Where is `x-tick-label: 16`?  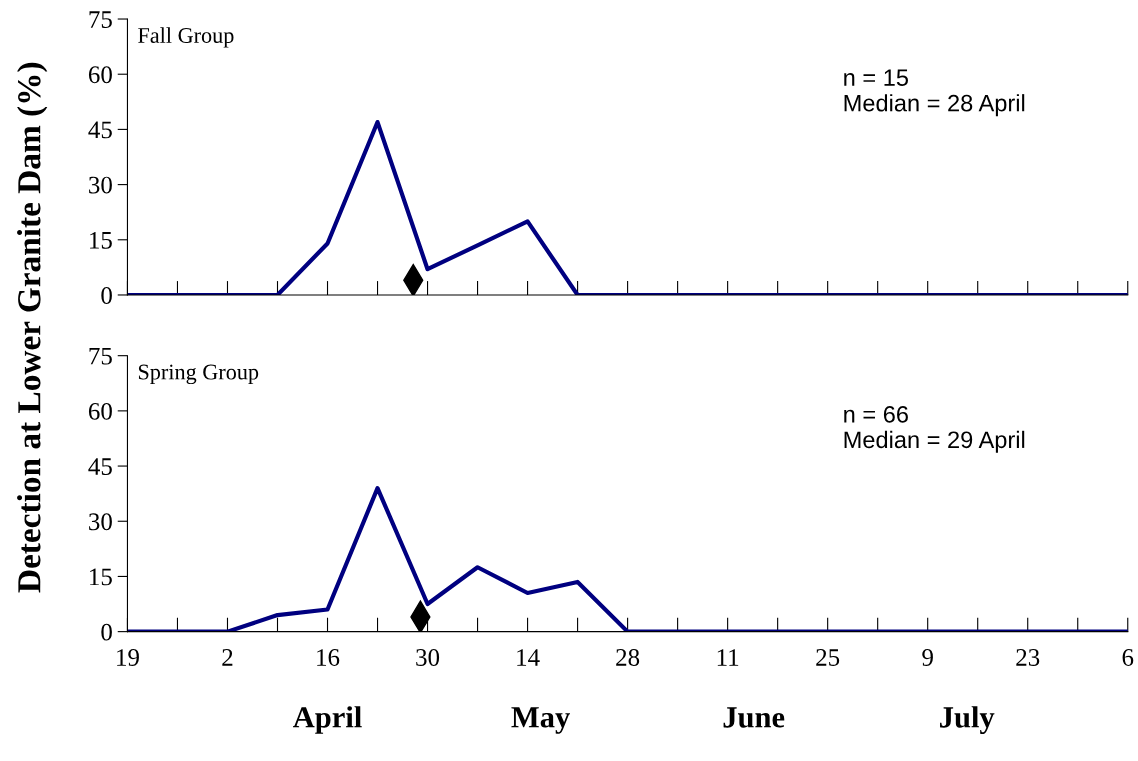 x-tick-label: 16 is located at coordinates (328, 657).